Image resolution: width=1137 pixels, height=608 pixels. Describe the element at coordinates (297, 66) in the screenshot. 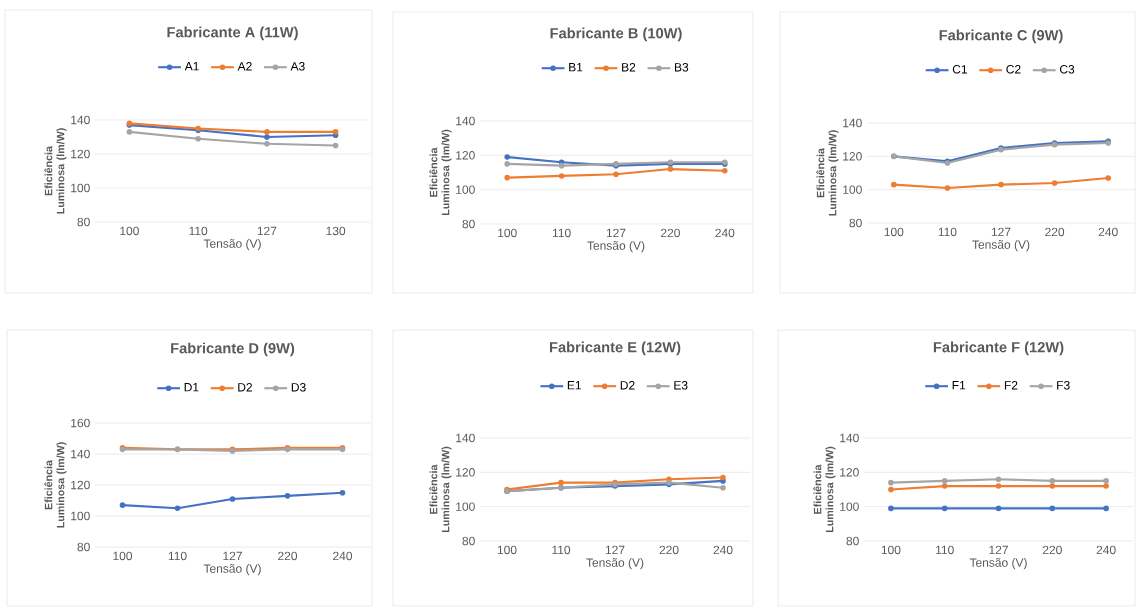

I see `legend-label: A3` at that location.